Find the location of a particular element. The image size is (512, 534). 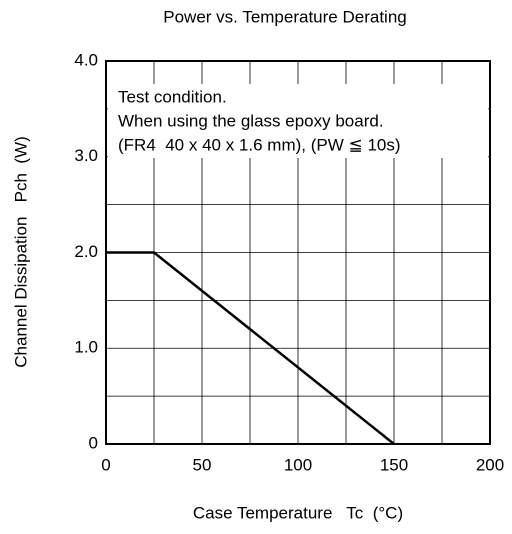

annotation: (FR4 40 x 40 x 1.6 mm), (PW ≦ 10s) is located at coordinates (259, 144).